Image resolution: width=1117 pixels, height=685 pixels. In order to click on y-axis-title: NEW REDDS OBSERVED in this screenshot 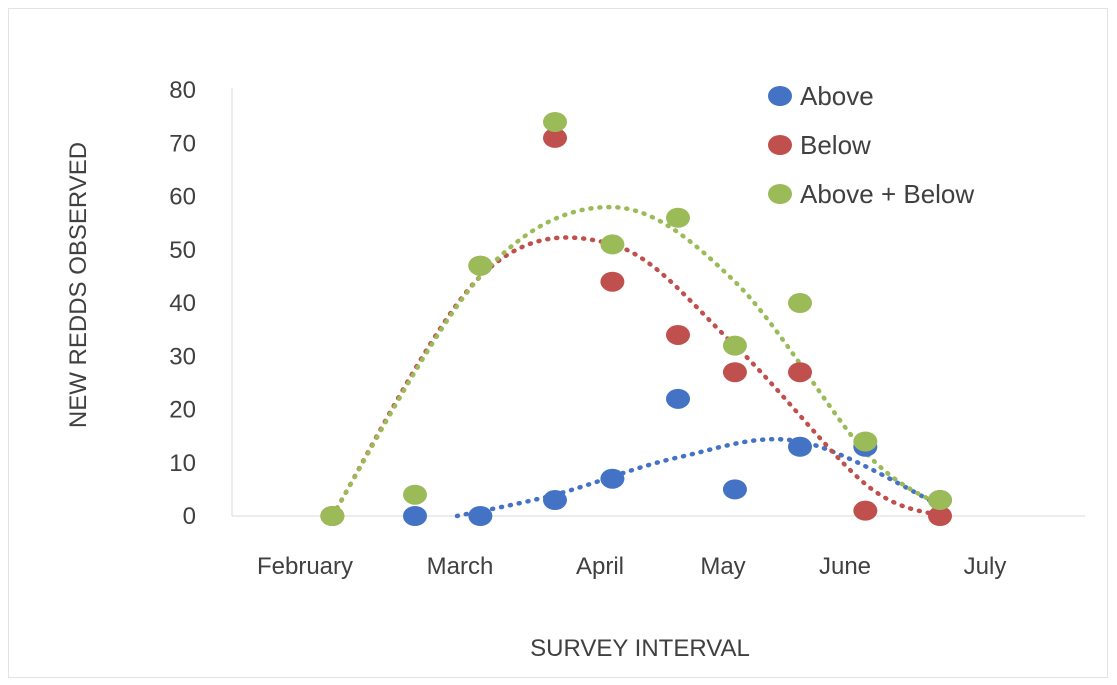, I will do `click(78, 285)`.